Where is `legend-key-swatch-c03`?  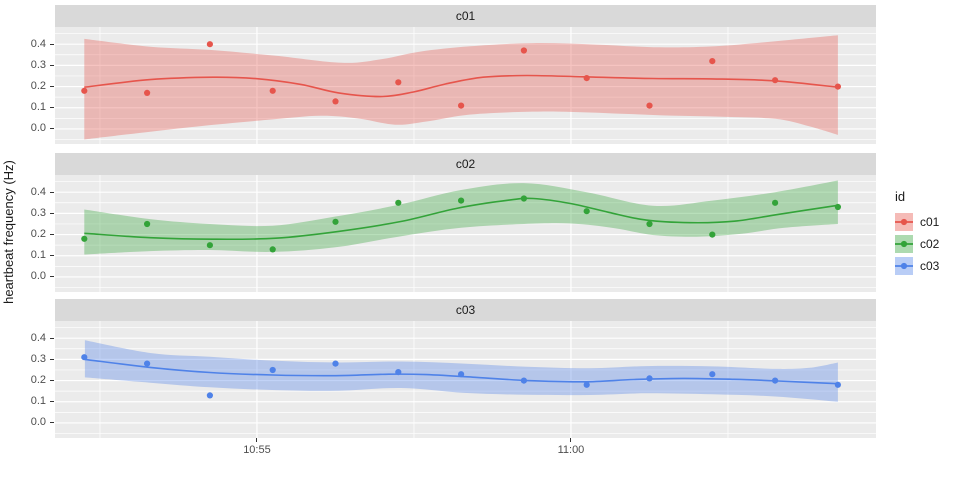
legend-key-swatch-c03 is located at coordinates (904, 266).